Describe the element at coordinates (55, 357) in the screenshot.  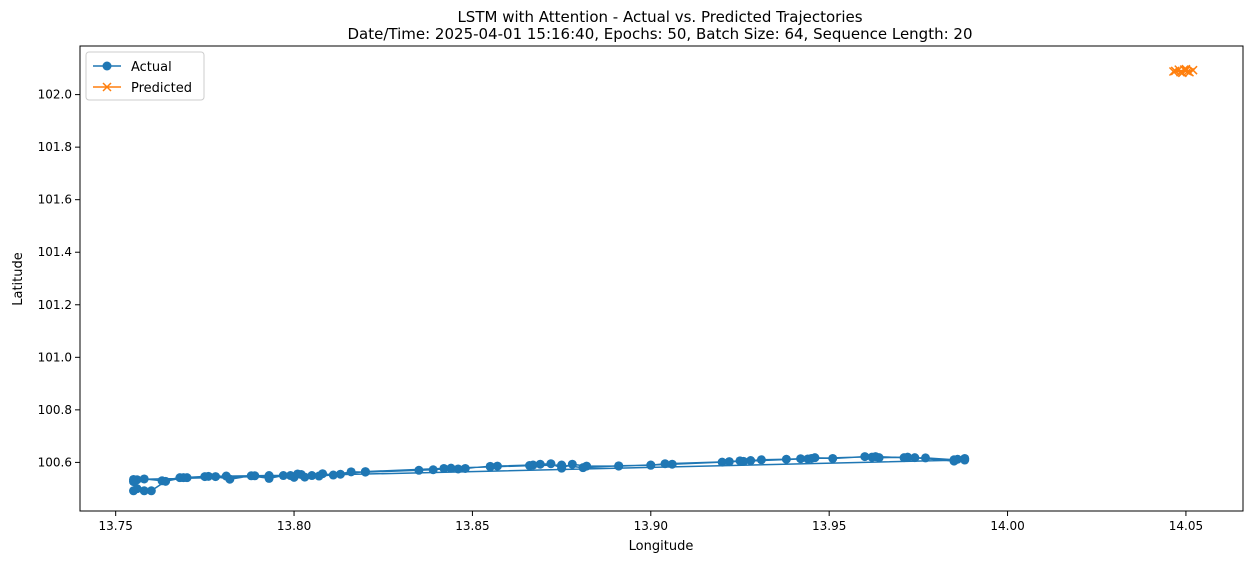
I see `y-tick-label: 101.0` at that location.